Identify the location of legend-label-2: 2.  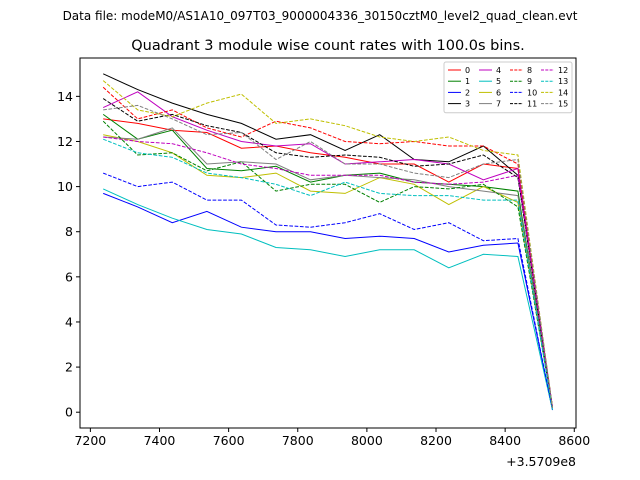
(467, 92).